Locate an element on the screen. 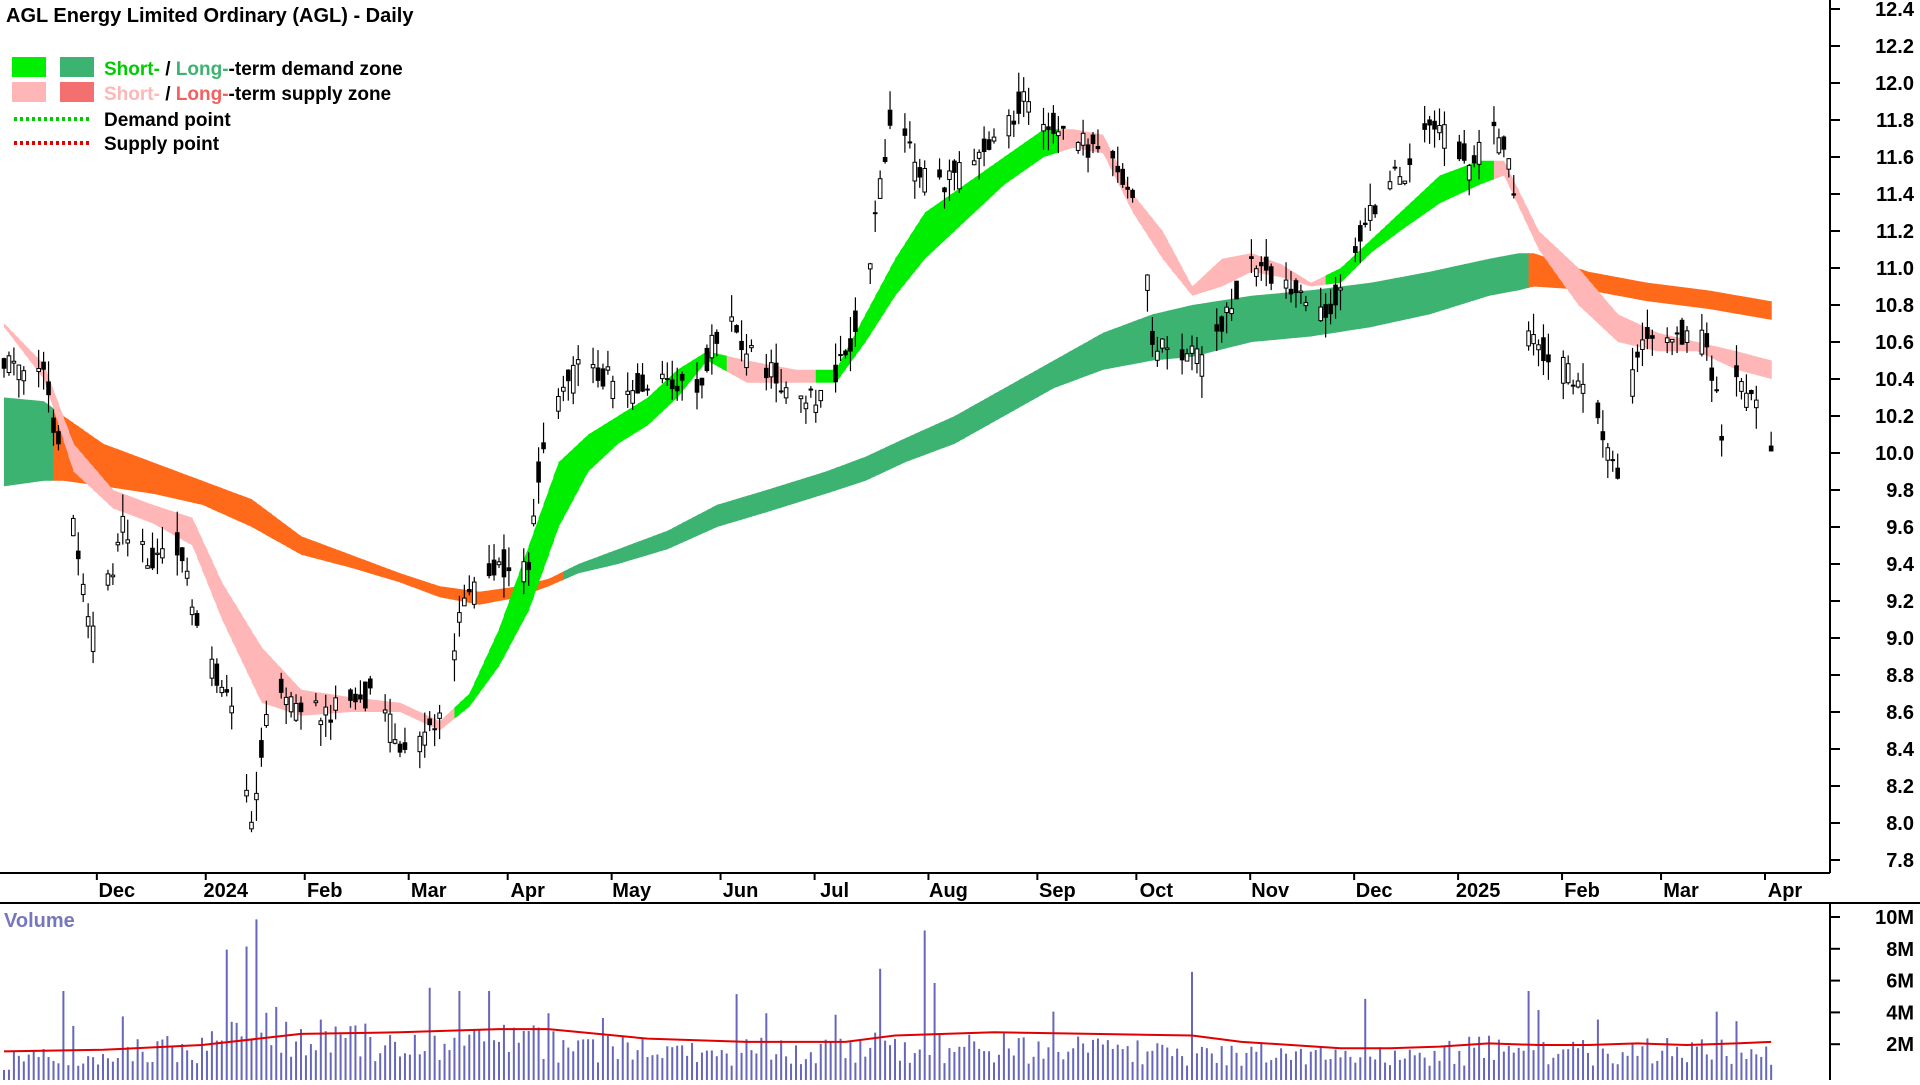 This screenshot has height=1085, width=1920. price-tick-label: 8.8 is located at coordinates (1900, 676).